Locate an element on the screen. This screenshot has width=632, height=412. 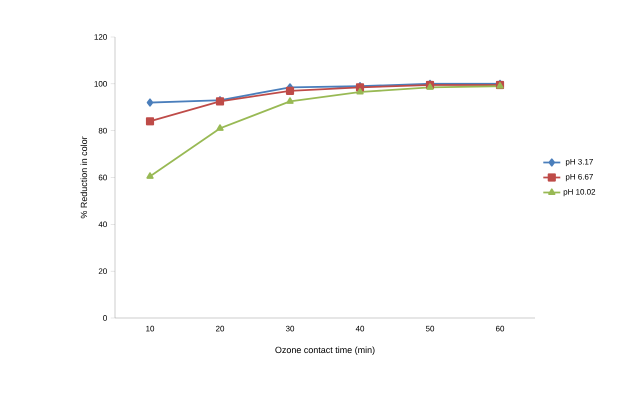
x-axis-title: Ozone contact time (min) is located at coordinates (325, 350).